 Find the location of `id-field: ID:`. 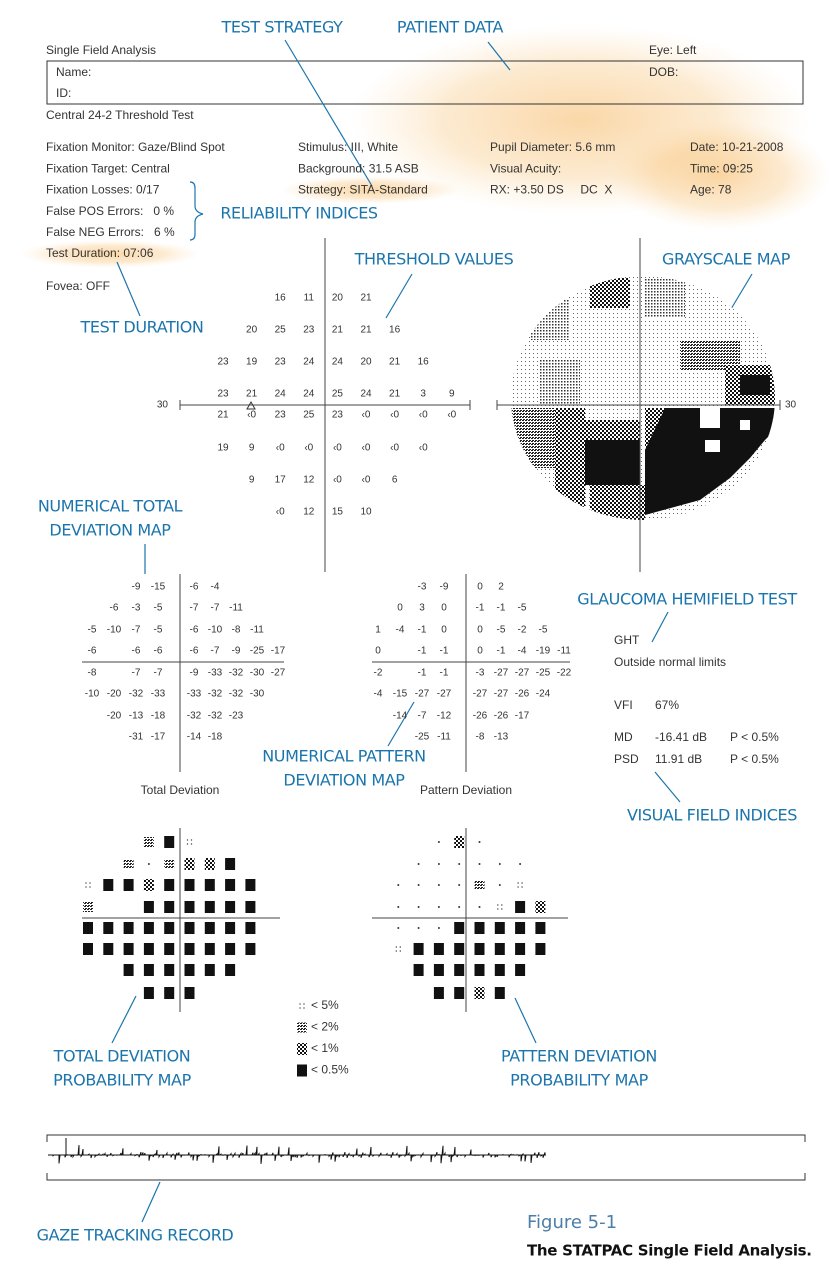

id-field: ID: is located at coordinates (63, 93).